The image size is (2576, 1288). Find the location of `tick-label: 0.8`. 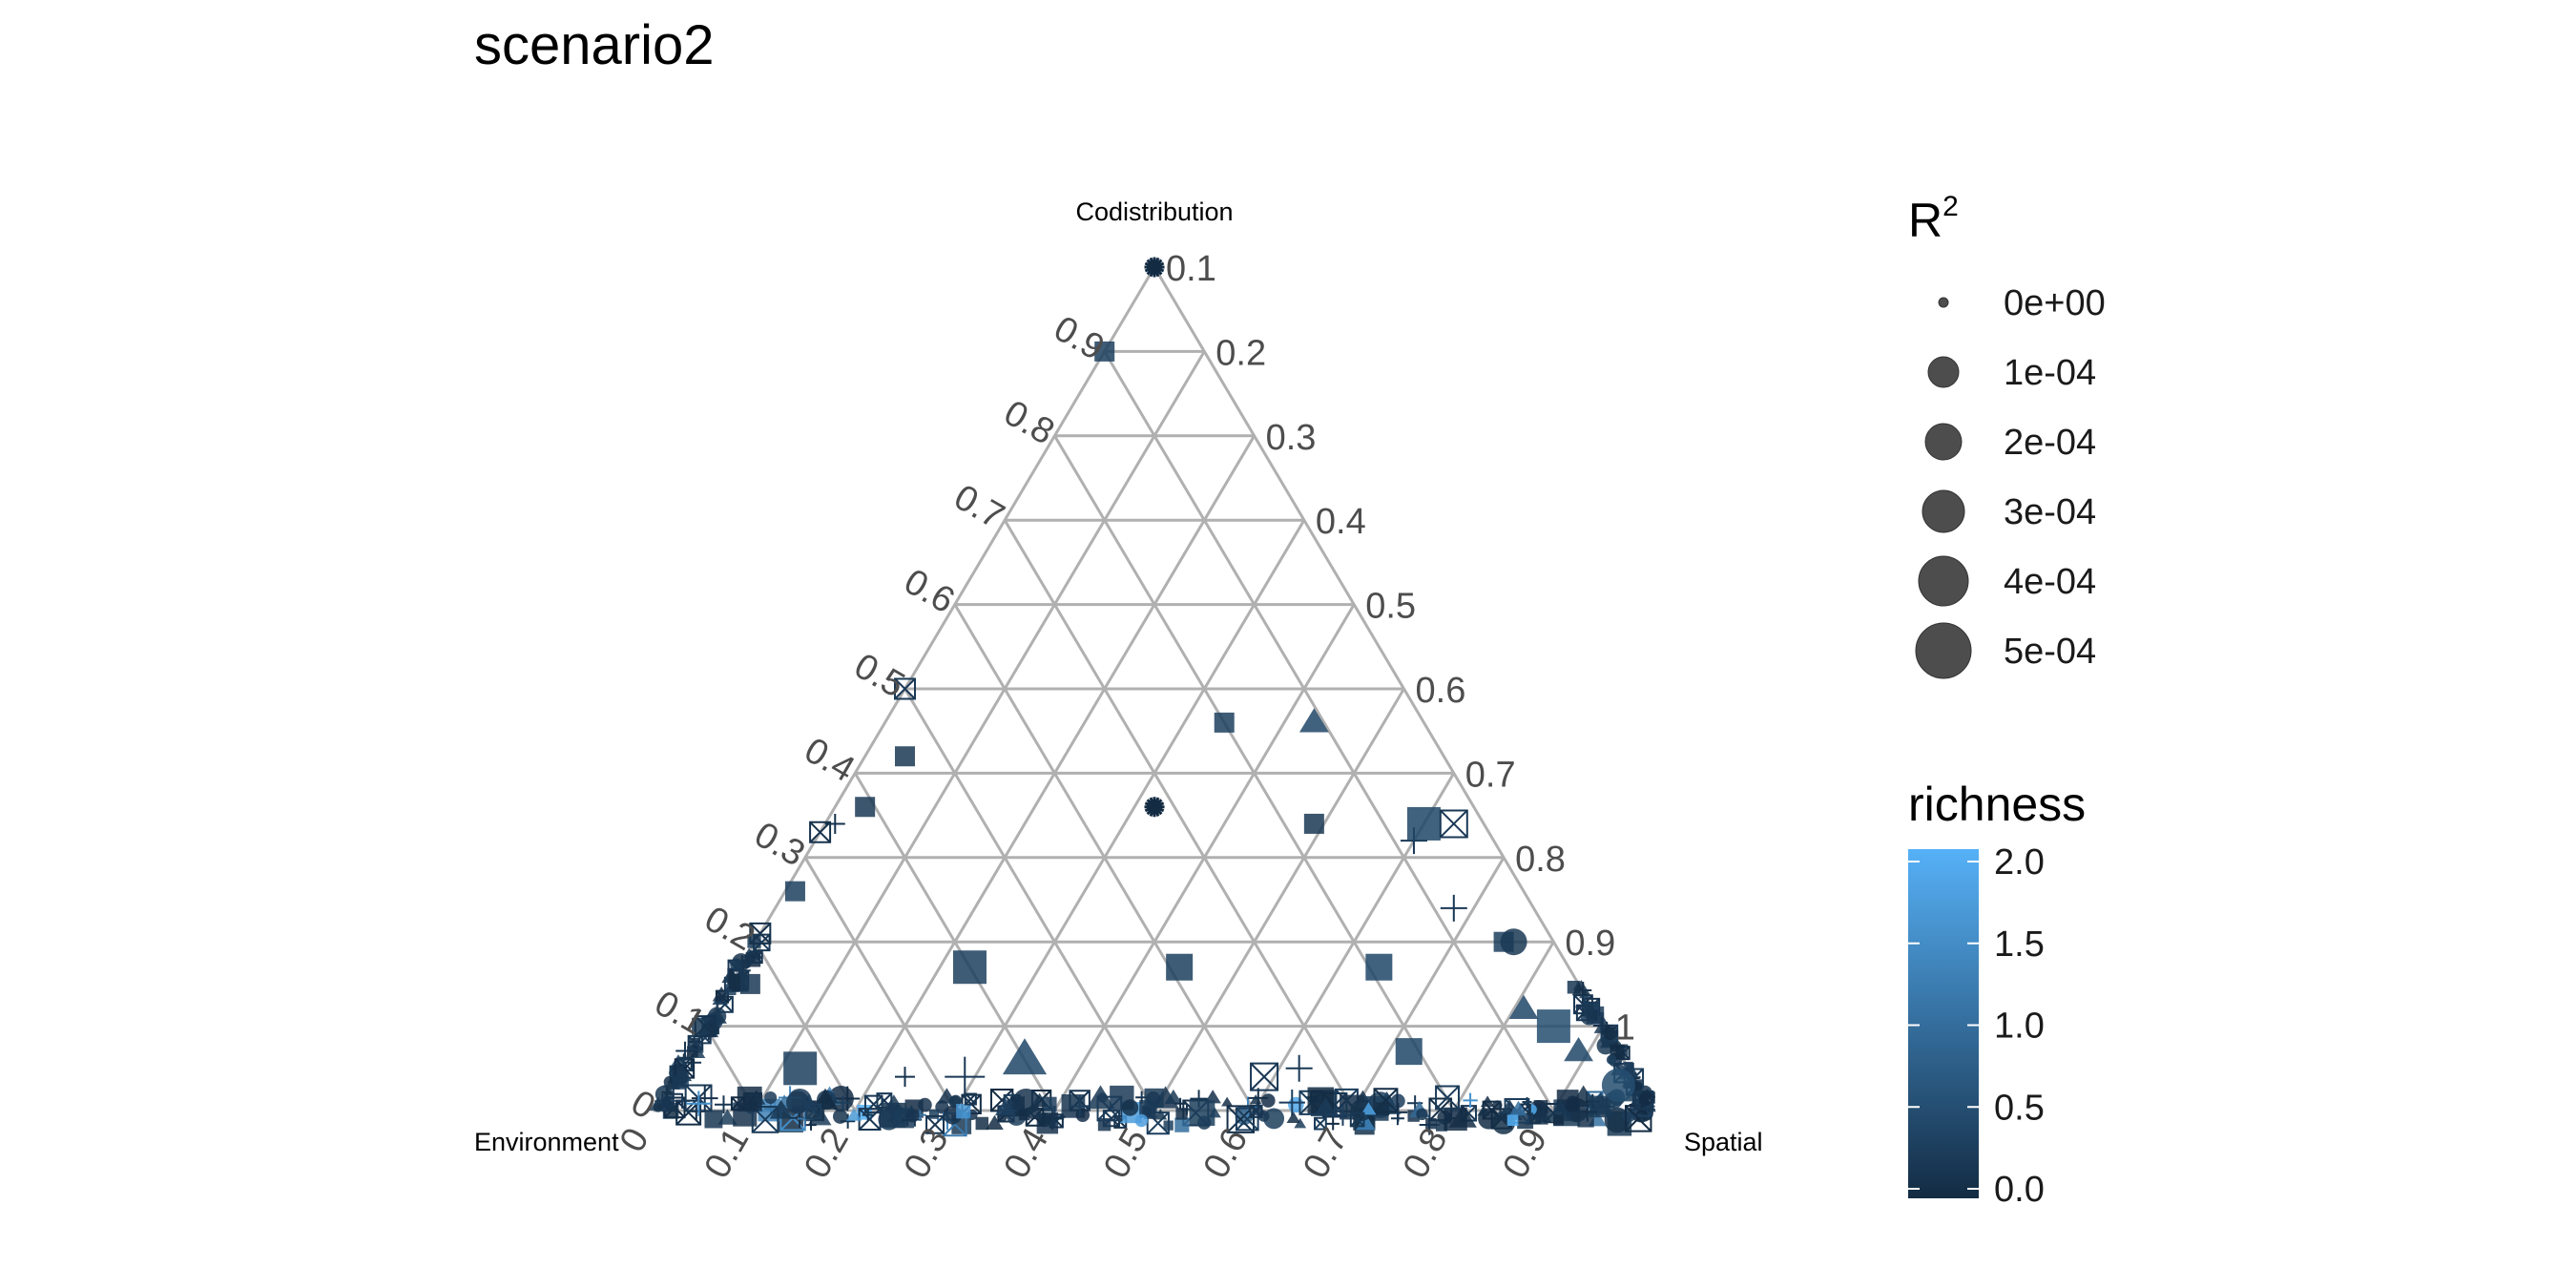

tick-label: 0.8 is located at coordinates (1540, 860).